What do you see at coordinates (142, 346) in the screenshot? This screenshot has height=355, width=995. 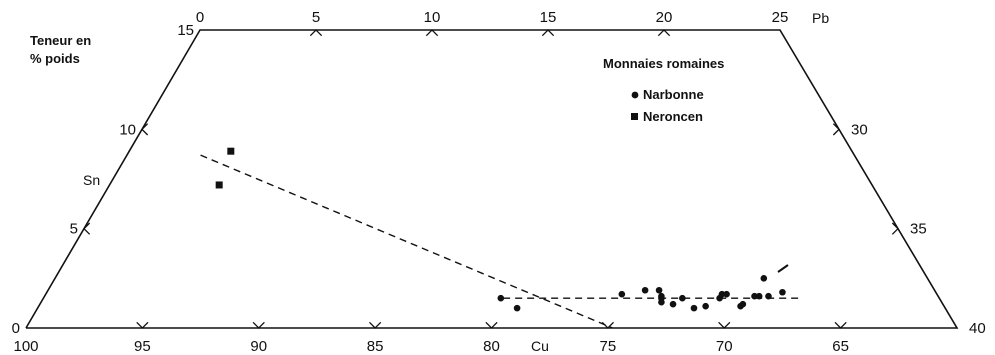 I see `cu-tick-label-95: 95` at bounding box center [142, 346].